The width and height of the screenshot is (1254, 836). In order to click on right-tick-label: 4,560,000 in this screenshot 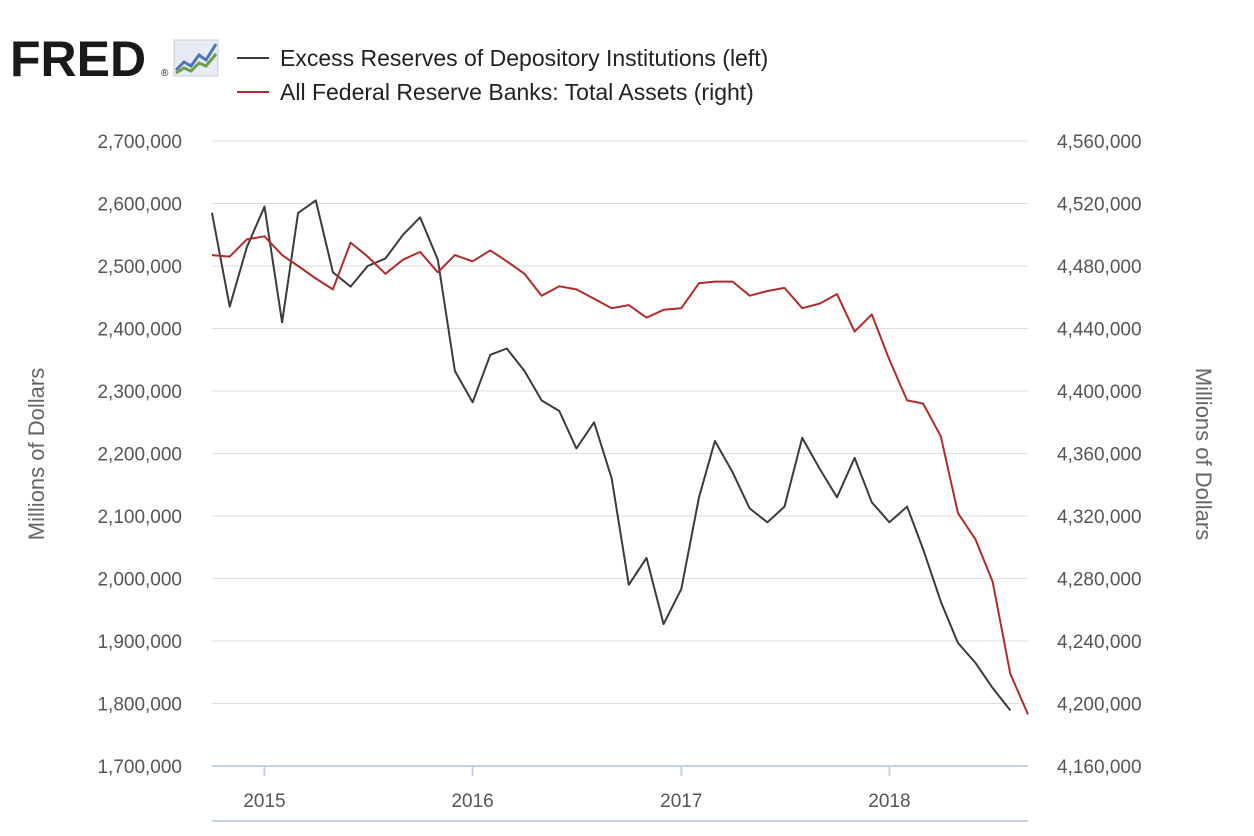, I will do `click(1099, 142)`.